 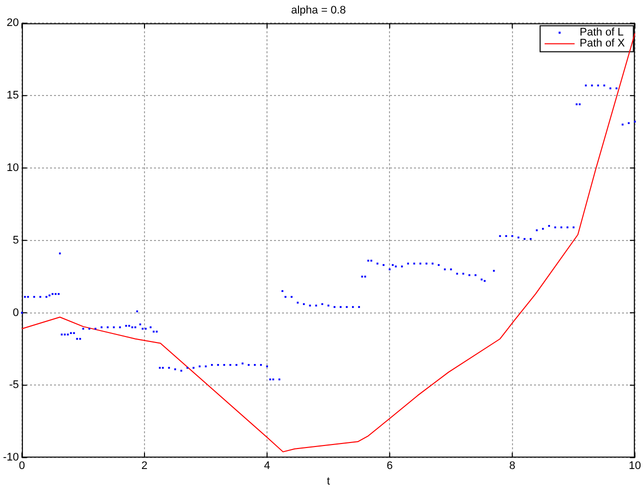 What do you see at coordinates (12, 168) in the screenshot?
I see `y-tick-label: 10` at bounding box center [12, 168].